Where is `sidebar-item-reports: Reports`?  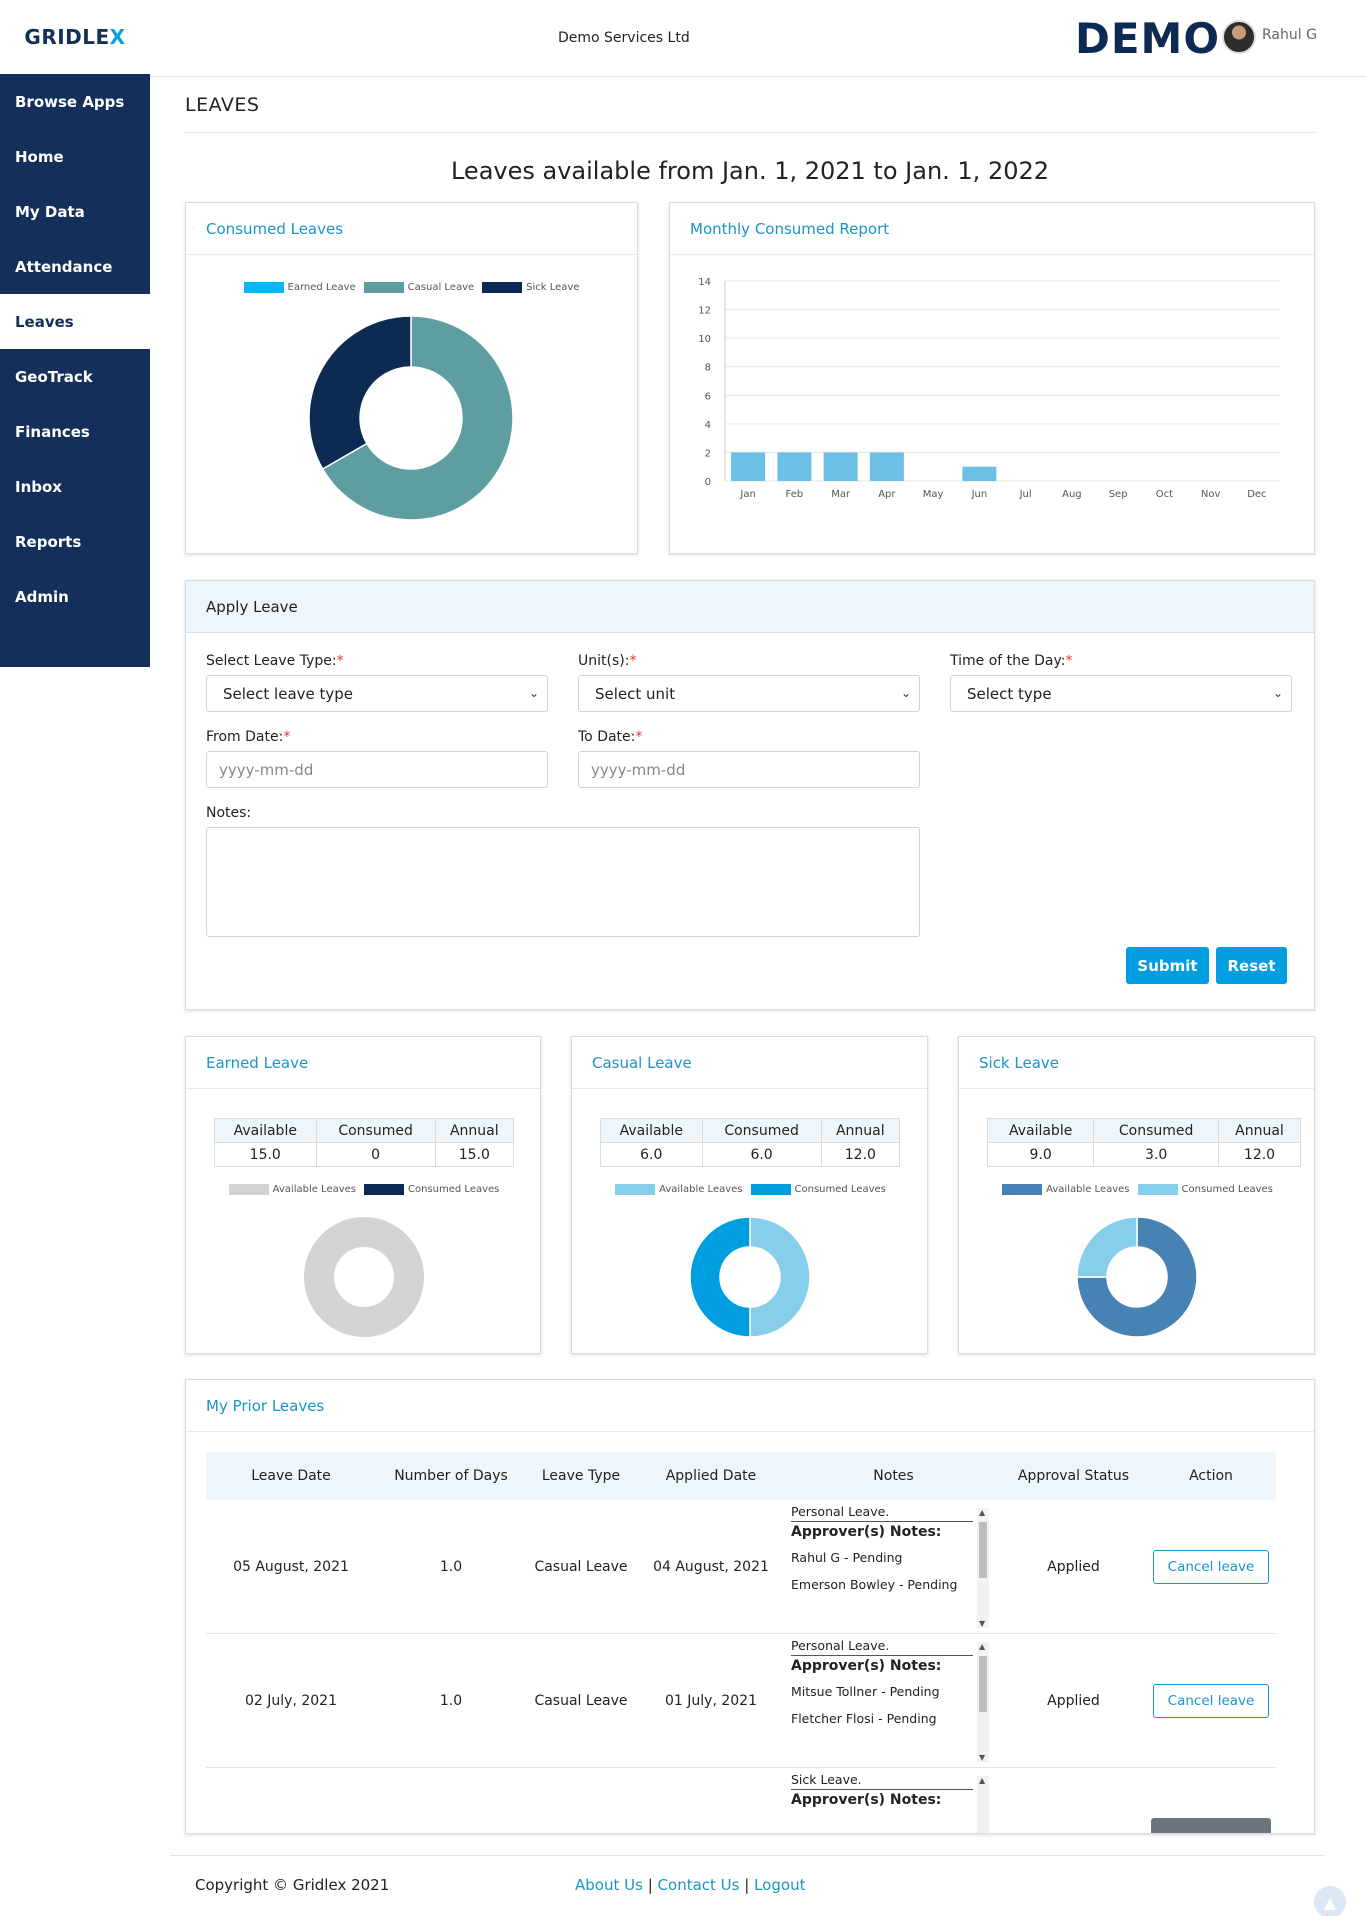
sidebar-item-reports: Reports is located at coordinates (48, 541).